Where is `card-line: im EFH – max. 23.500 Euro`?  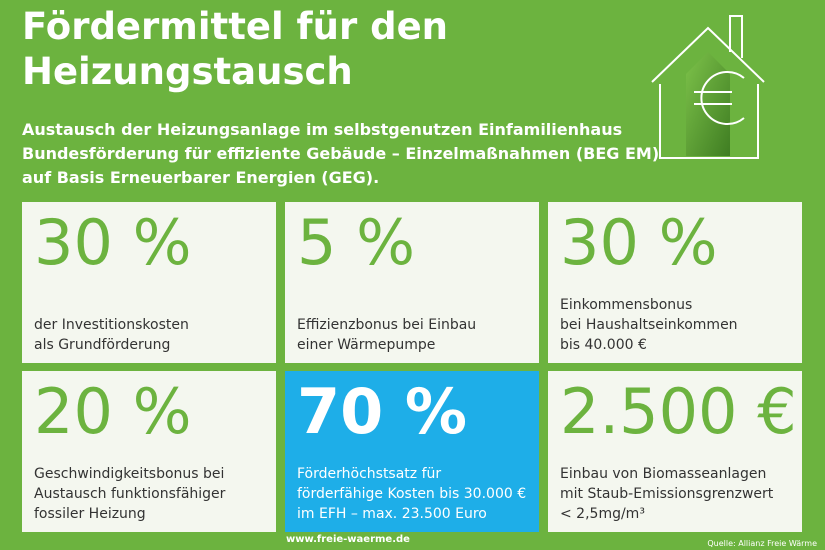 card-line: im EFH – max. 23.500 Euro is located at coordinates (392, 514).